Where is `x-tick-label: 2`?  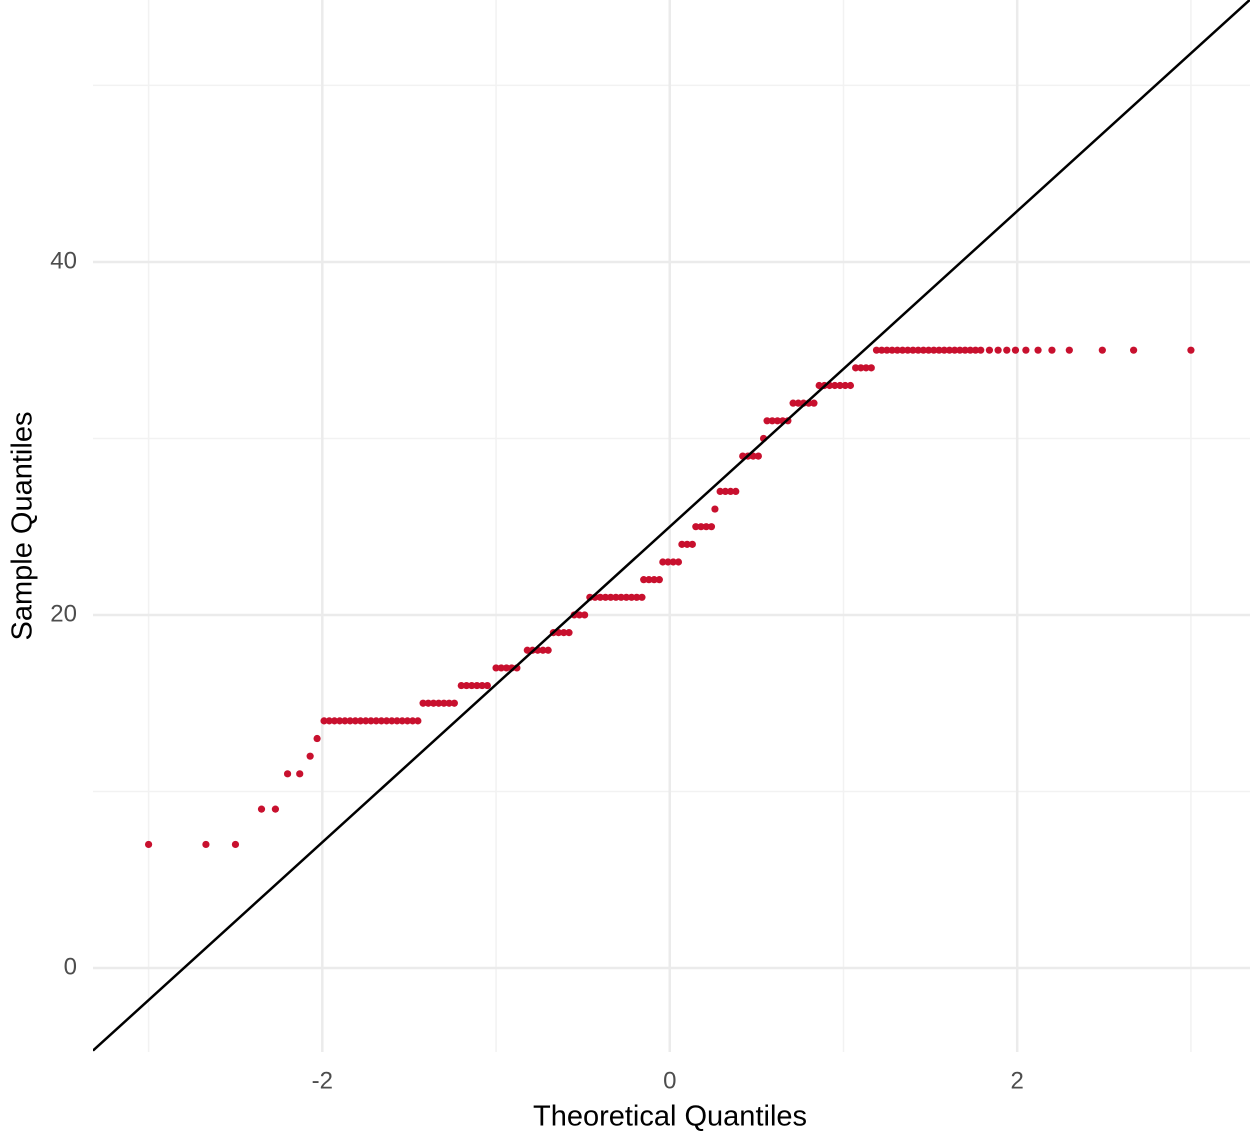 x-tick-label: 2 is located at coordinates (1017, 1080).